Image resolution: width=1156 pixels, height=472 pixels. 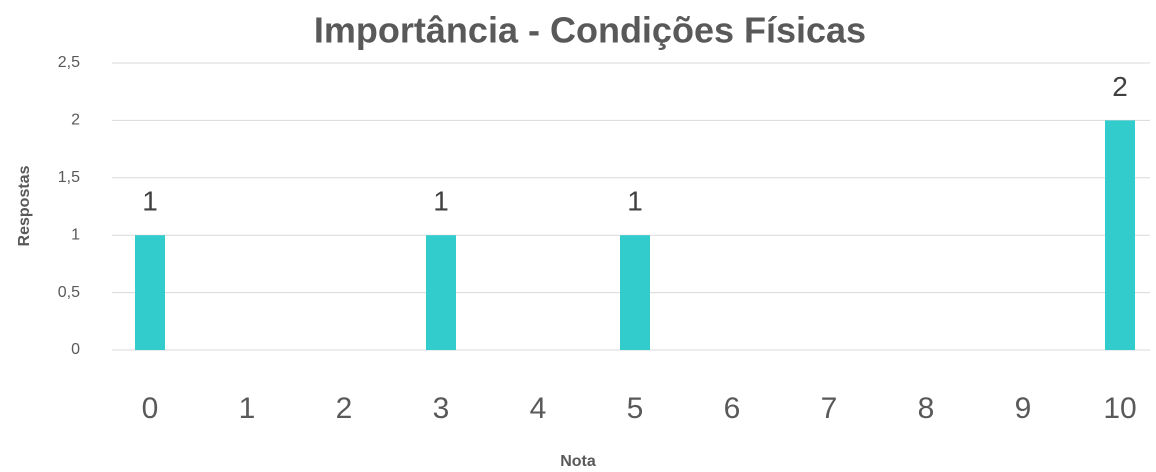 I want to click on chart-title: Importância - Condições Físicas, so click(x=590, y=30).